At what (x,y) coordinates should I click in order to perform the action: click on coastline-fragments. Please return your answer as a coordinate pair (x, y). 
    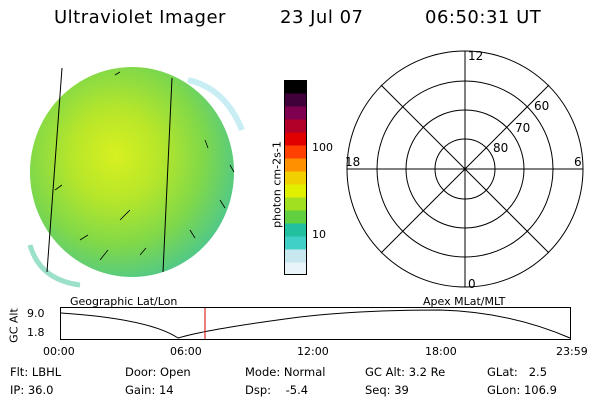
    Looking at the image, I should click on (144, 166).